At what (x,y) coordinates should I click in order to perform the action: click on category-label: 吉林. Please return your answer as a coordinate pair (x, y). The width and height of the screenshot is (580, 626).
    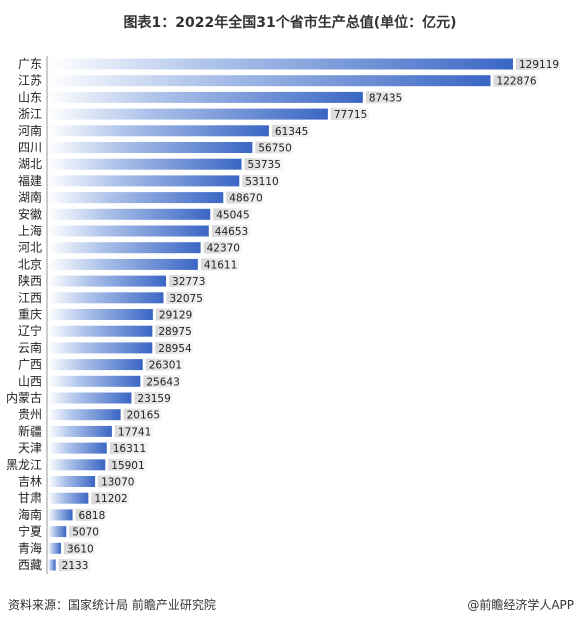
    Looking at the image, I should click on (30, 482).